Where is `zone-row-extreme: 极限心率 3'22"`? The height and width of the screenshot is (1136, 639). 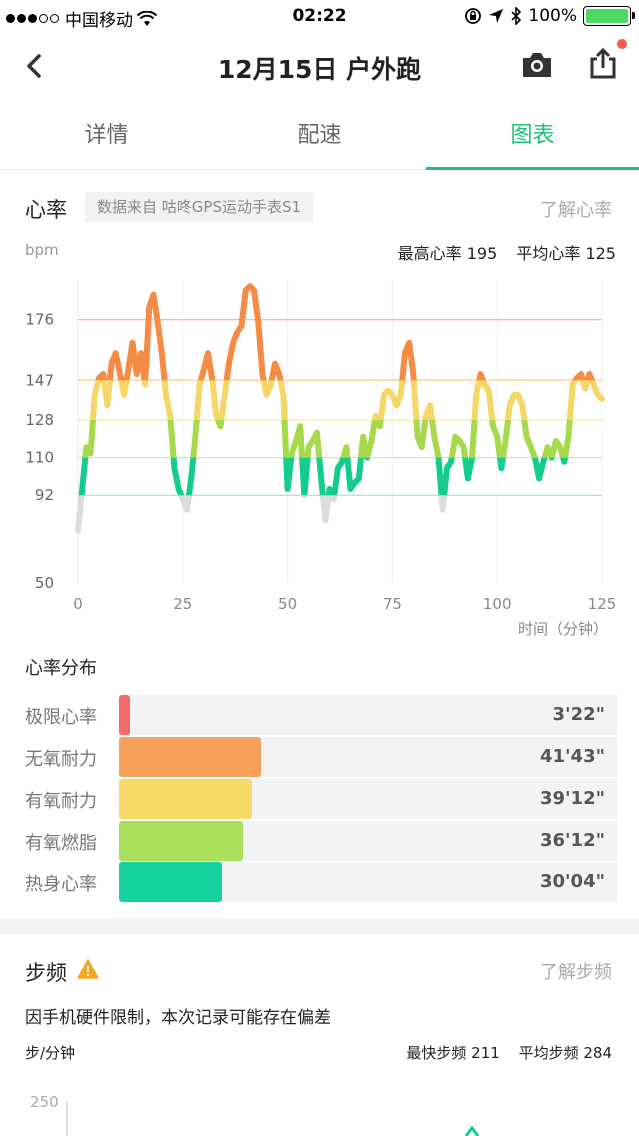
zone-row-extreme: 极限心率 3'22" is located at coordinates (319, 715).